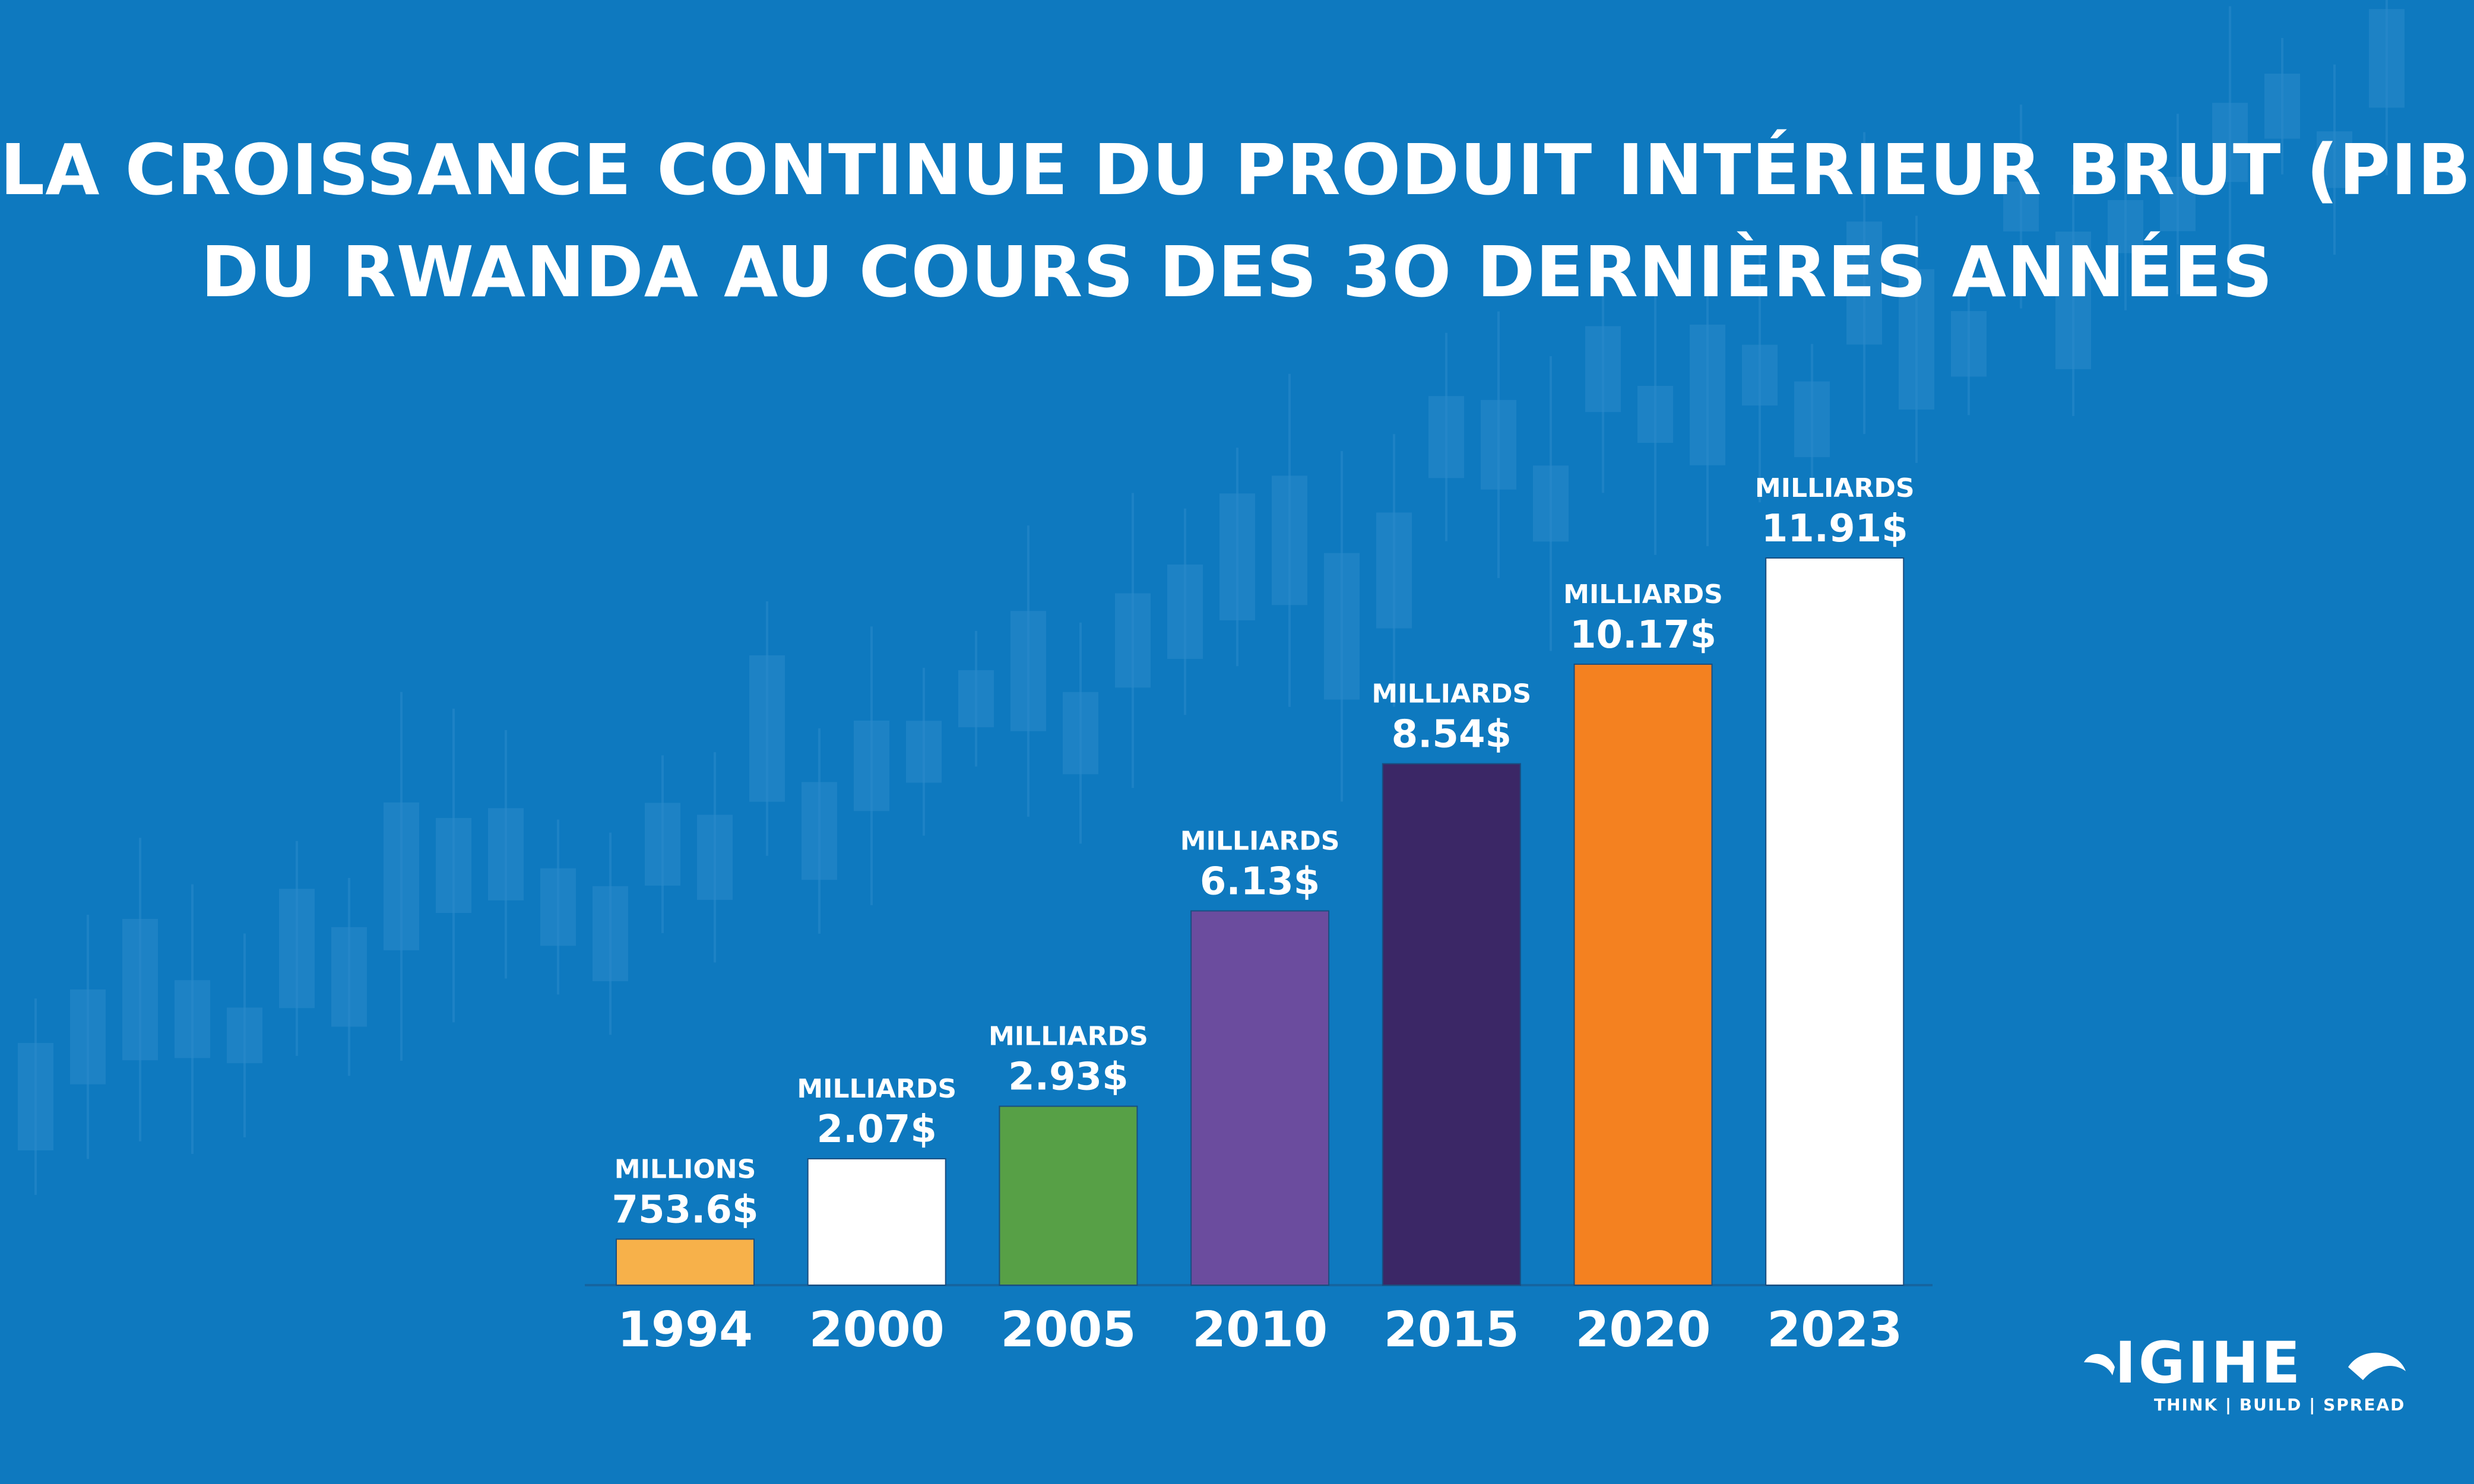 The width and height of the screenshot is (2474, 1484). Describe the element at coordinates (2245, 1366) in the screenshot. I see `logo-swoosh-icon` at that location.